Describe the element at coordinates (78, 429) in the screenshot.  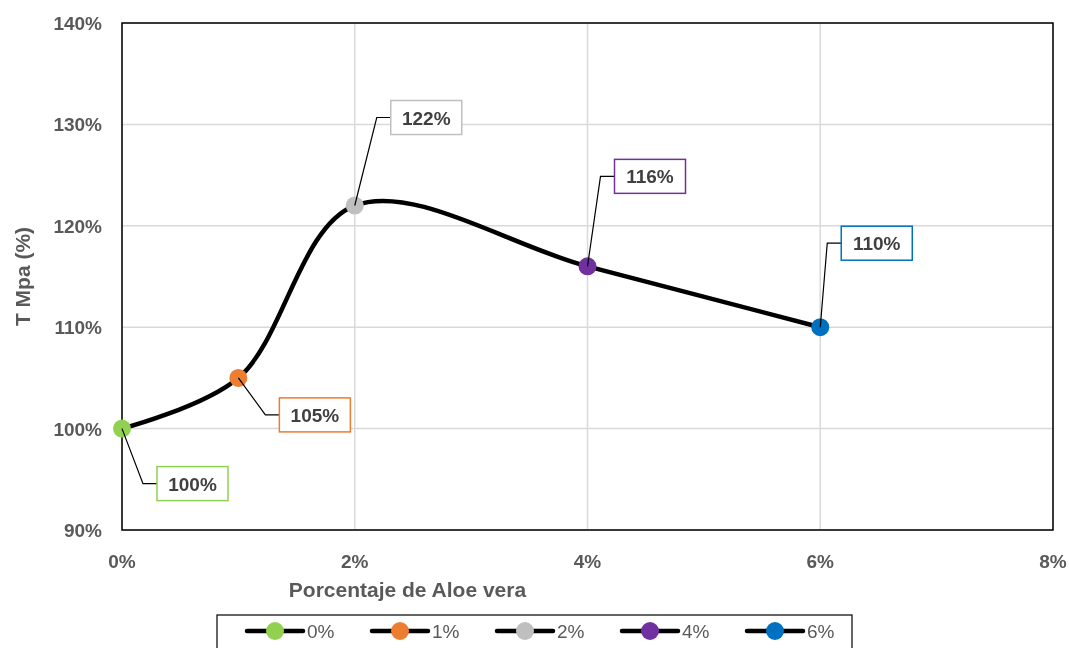
I see `y-tick-label: 100%` at that location.